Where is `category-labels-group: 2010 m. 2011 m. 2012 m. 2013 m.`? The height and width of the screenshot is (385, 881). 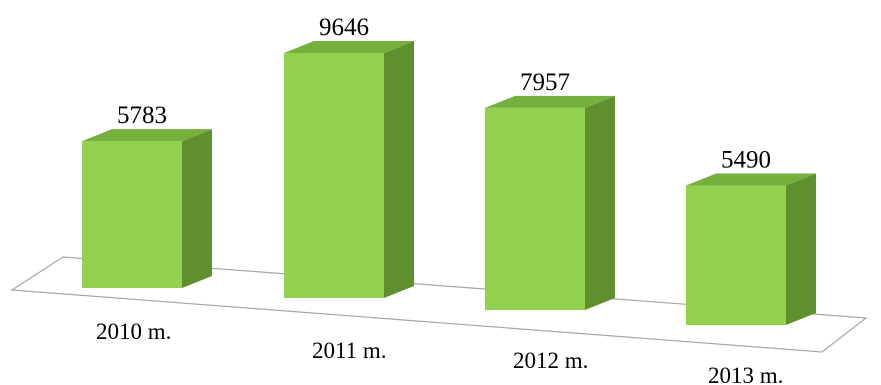
category-labels-group: 2010 m. 2011 m. 2012 m. 2013 m. is located at coordinates (439, 352).